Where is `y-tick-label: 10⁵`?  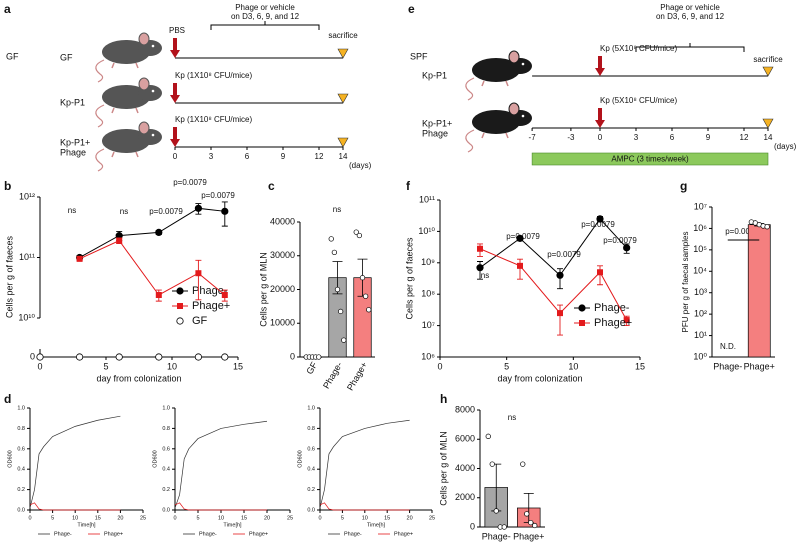 y-tick-label: 10⁵ is located at coordinates (700, 249).